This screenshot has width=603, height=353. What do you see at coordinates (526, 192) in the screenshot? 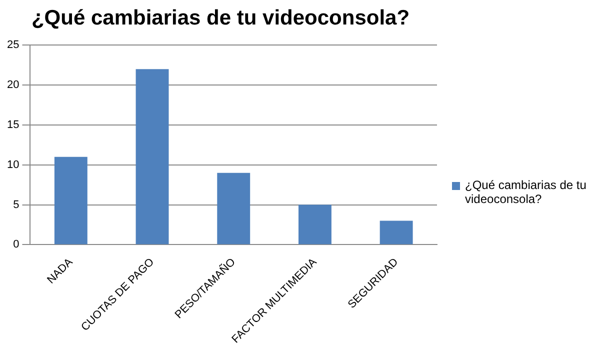
I see `legend-label: ¿Qué cambiarias de tu videoconsola?` at bounding box center [526, 192].